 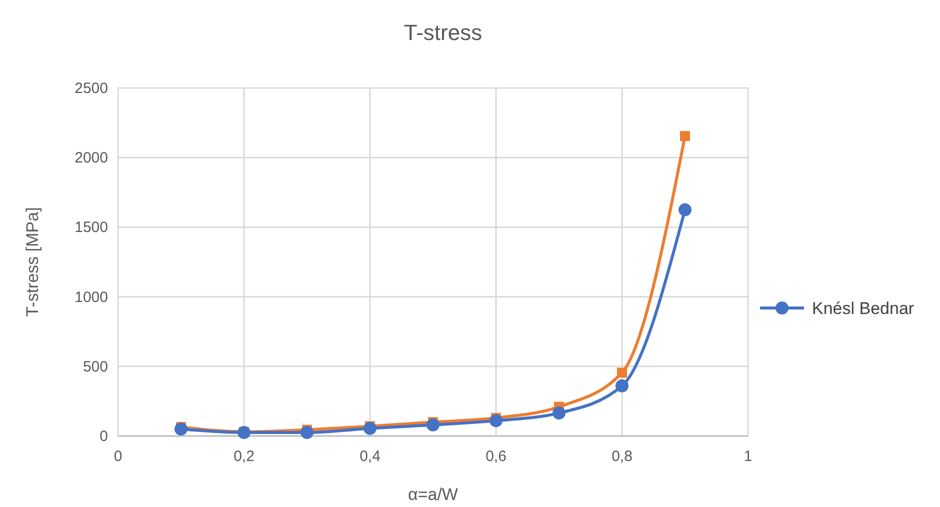 I want to click on y-tick-label: 500, so click(x=95, y=367).